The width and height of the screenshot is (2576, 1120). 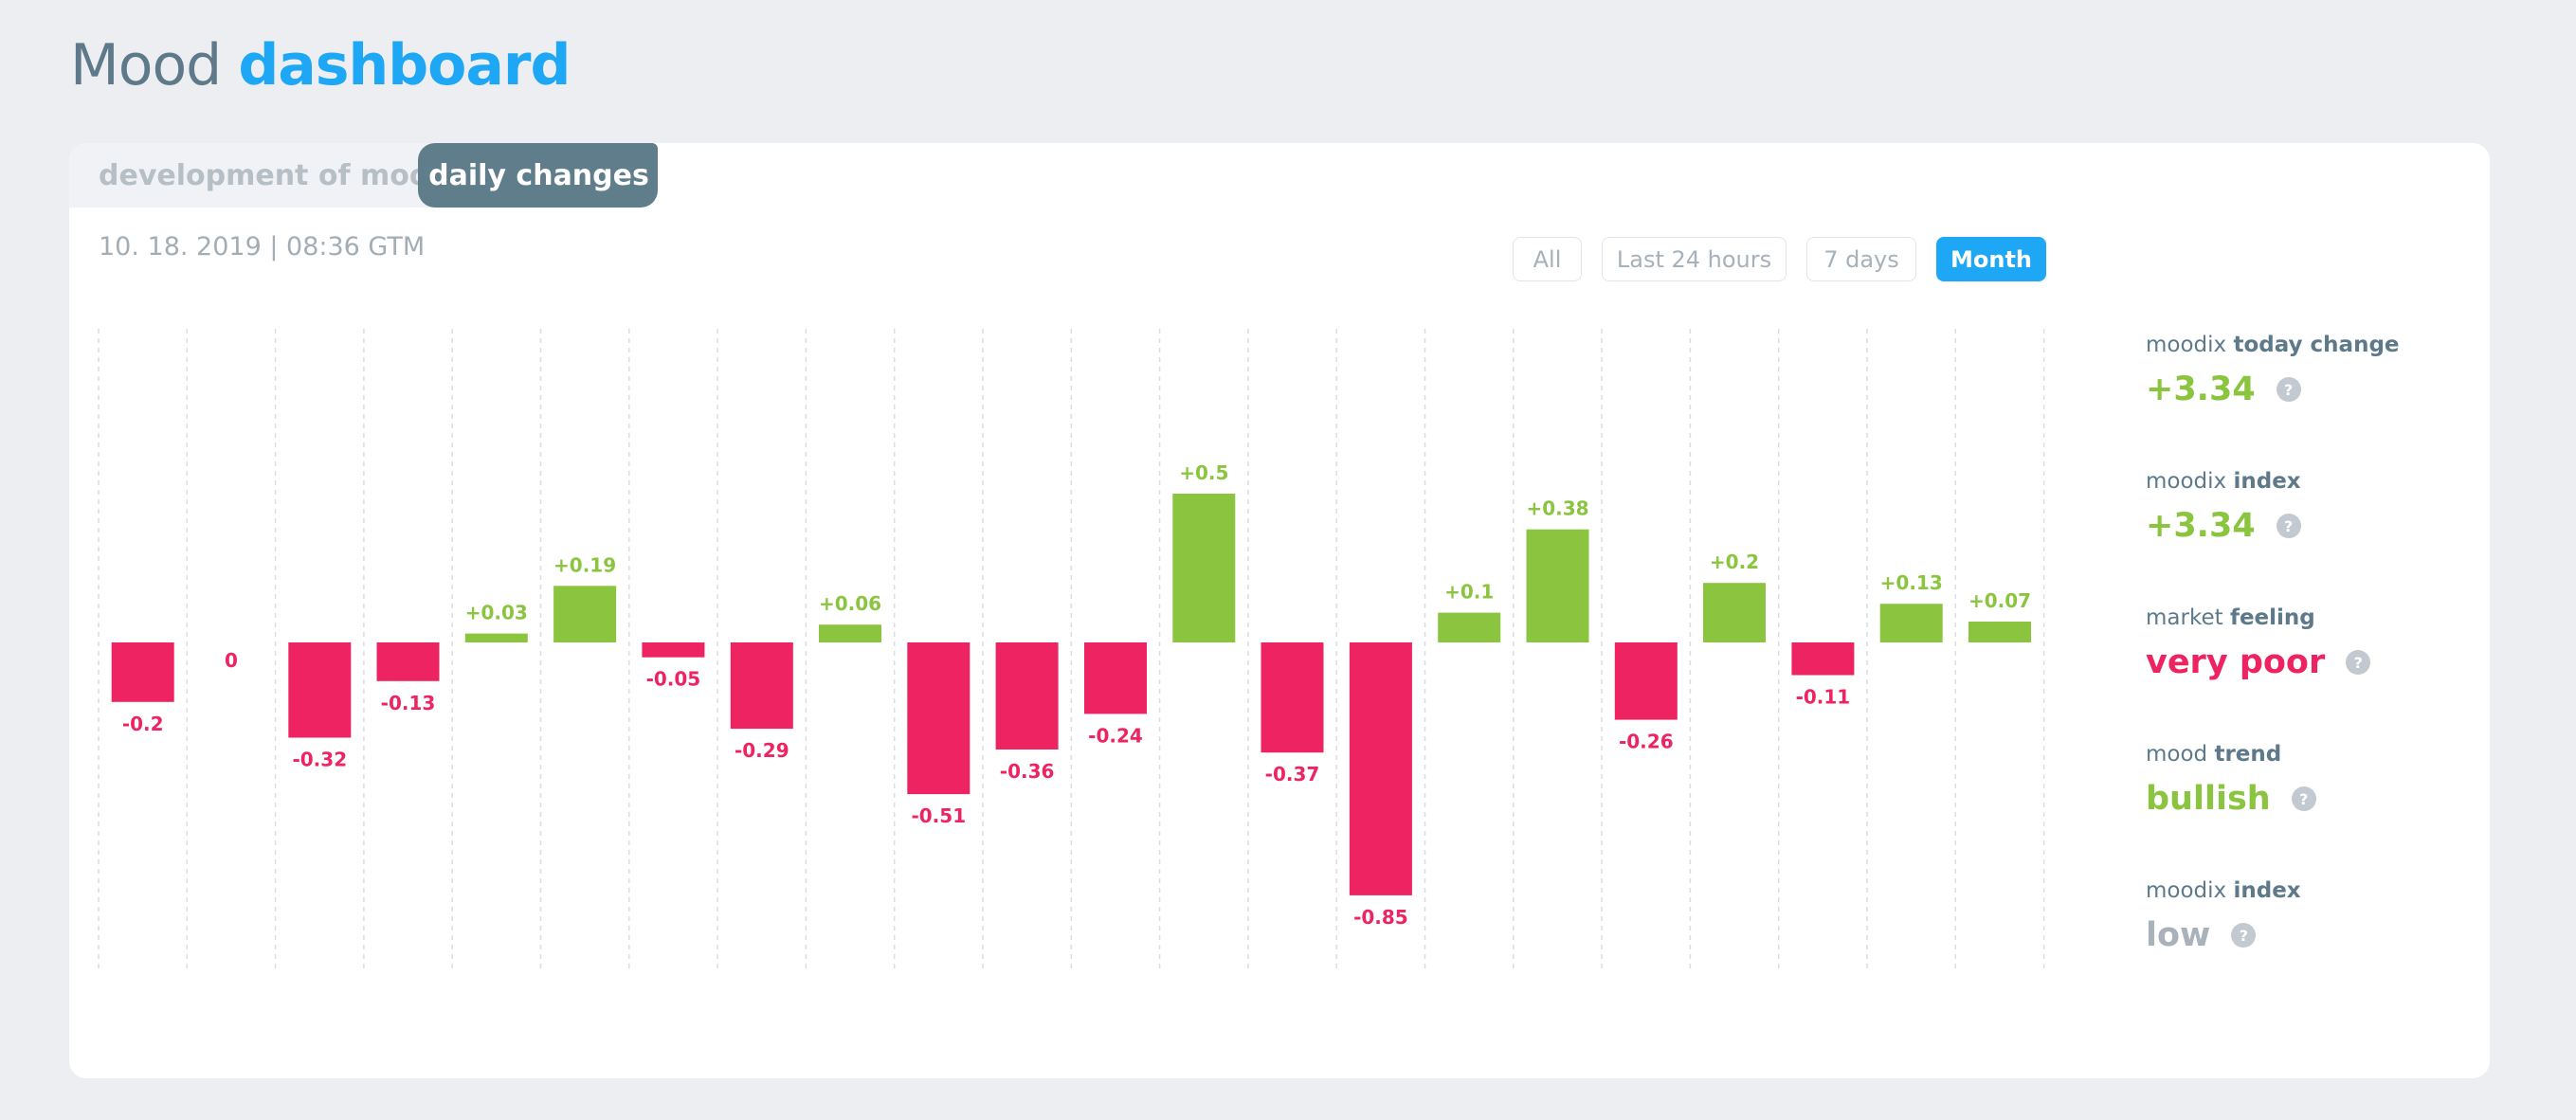 What do you see at coordinates (259, 175) in the screenshot?
I see `tab-development-of-mood: development of mood` at bounding box center [259, 175].